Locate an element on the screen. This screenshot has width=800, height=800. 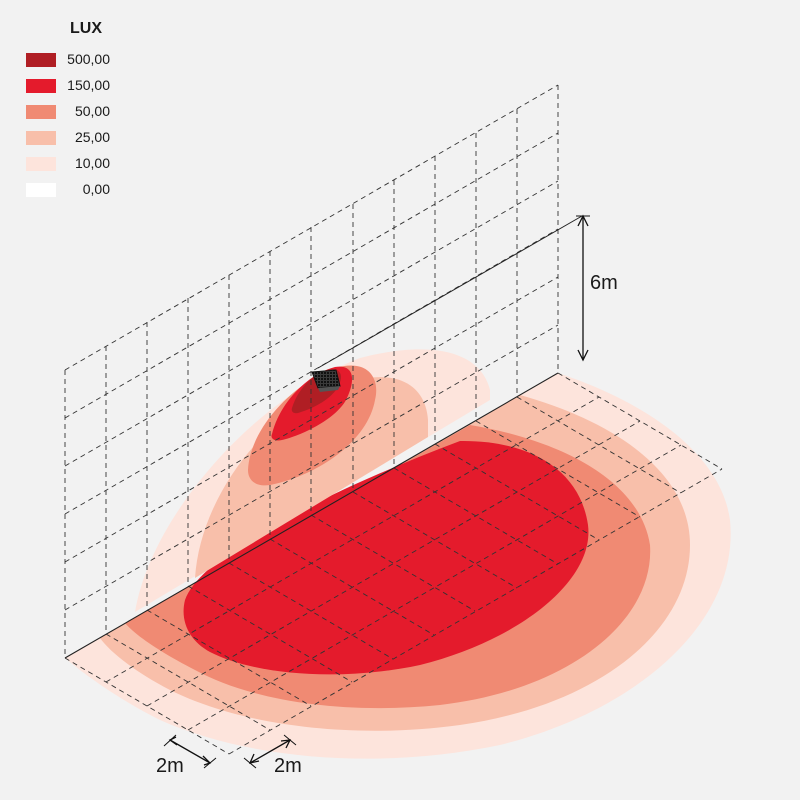
floodlight-icon is located at coordinates (326, 380).